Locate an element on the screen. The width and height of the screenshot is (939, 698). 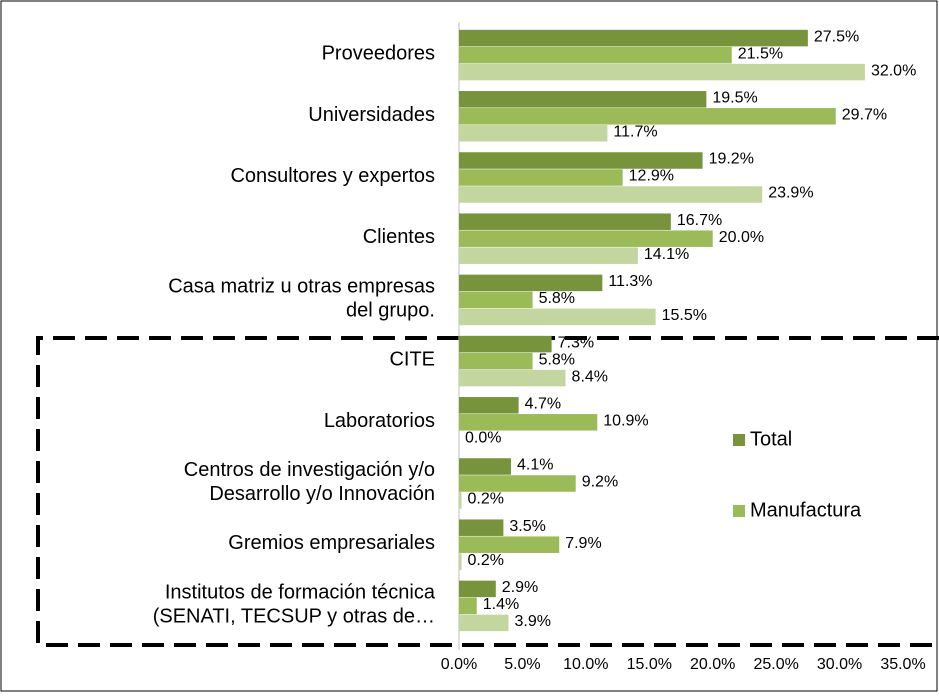
value-label: 2.9% is located at coordinates (520, 587).